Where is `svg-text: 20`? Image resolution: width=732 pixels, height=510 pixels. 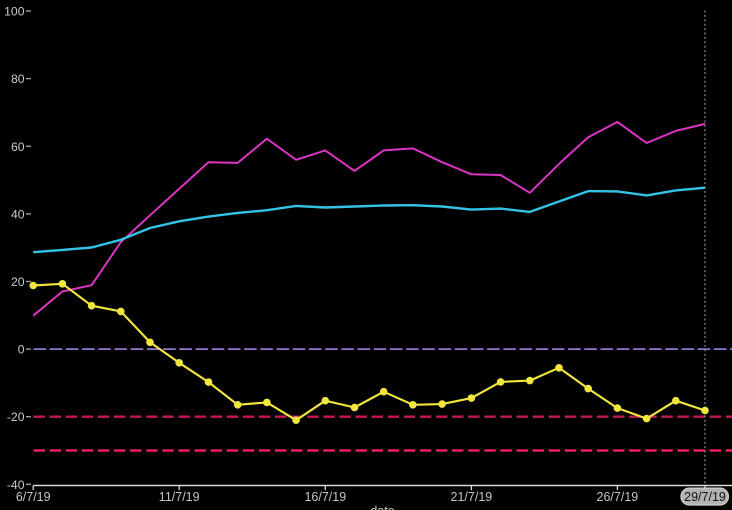 svg-text: 20 is located at coordinates (18, 282).